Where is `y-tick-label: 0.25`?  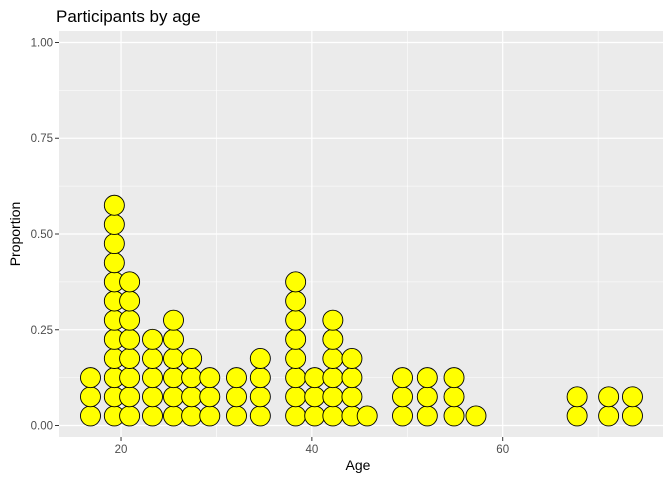 y-tick-label: 0.25 is located at coordinates (42, 331).